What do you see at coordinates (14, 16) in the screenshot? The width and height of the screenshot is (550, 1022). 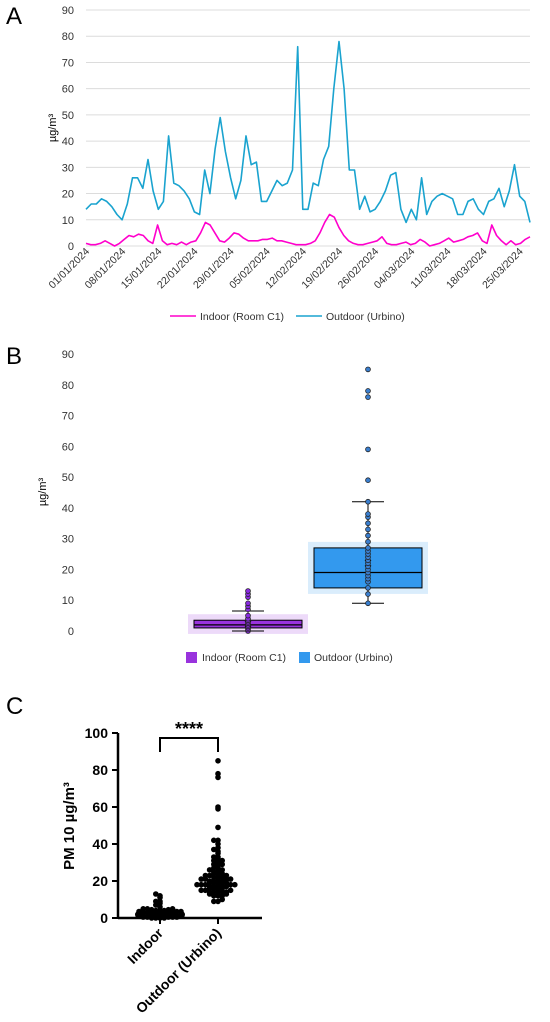 I see `panel-label-a: A` at bounding box center [14, 16].